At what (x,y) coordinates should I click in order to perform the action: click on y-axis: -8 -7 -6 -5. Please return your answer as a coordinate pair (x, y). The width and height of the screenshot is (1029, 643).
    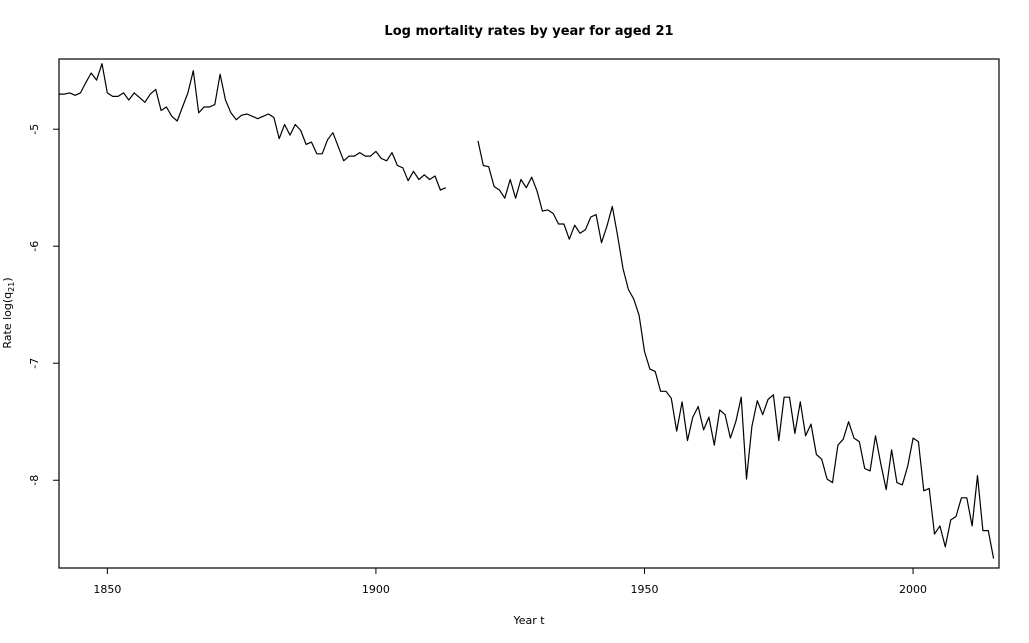
    Looking at the image, I should click on (43, 305).